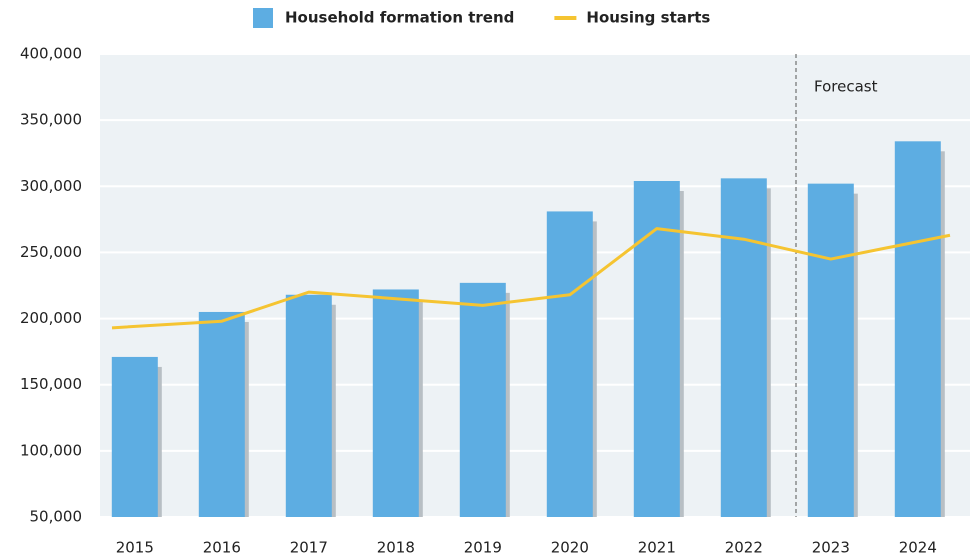 The height and width of the screenshot is (560, 970). What do you see at coordinates (51, 120) in the screenshot?
I see `y-tick-label: 350,000` at bounding box center [51, 120].